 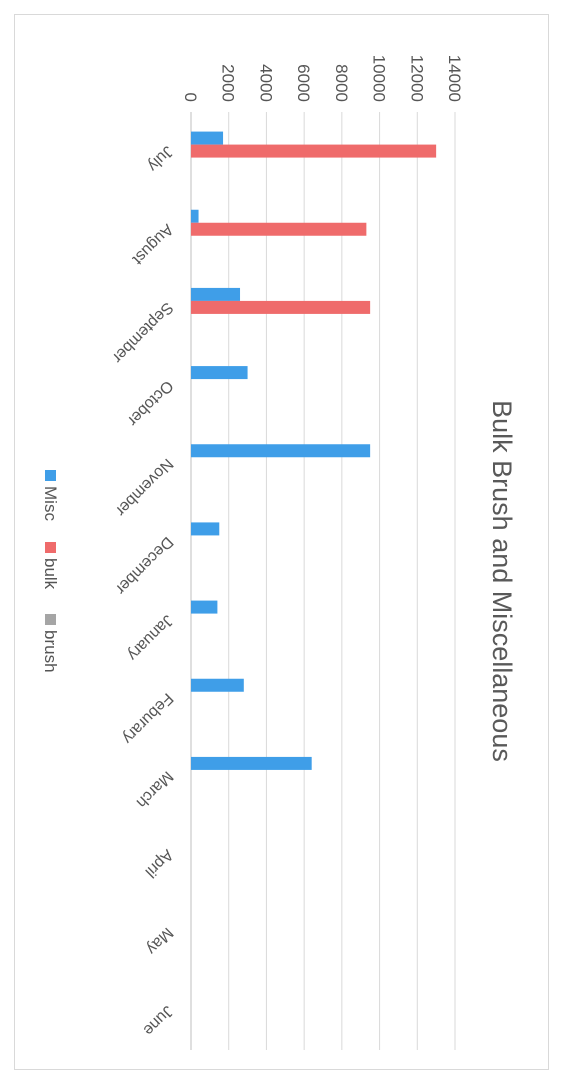 I want to click on x-category-label: July, so click(x=160, y=158).